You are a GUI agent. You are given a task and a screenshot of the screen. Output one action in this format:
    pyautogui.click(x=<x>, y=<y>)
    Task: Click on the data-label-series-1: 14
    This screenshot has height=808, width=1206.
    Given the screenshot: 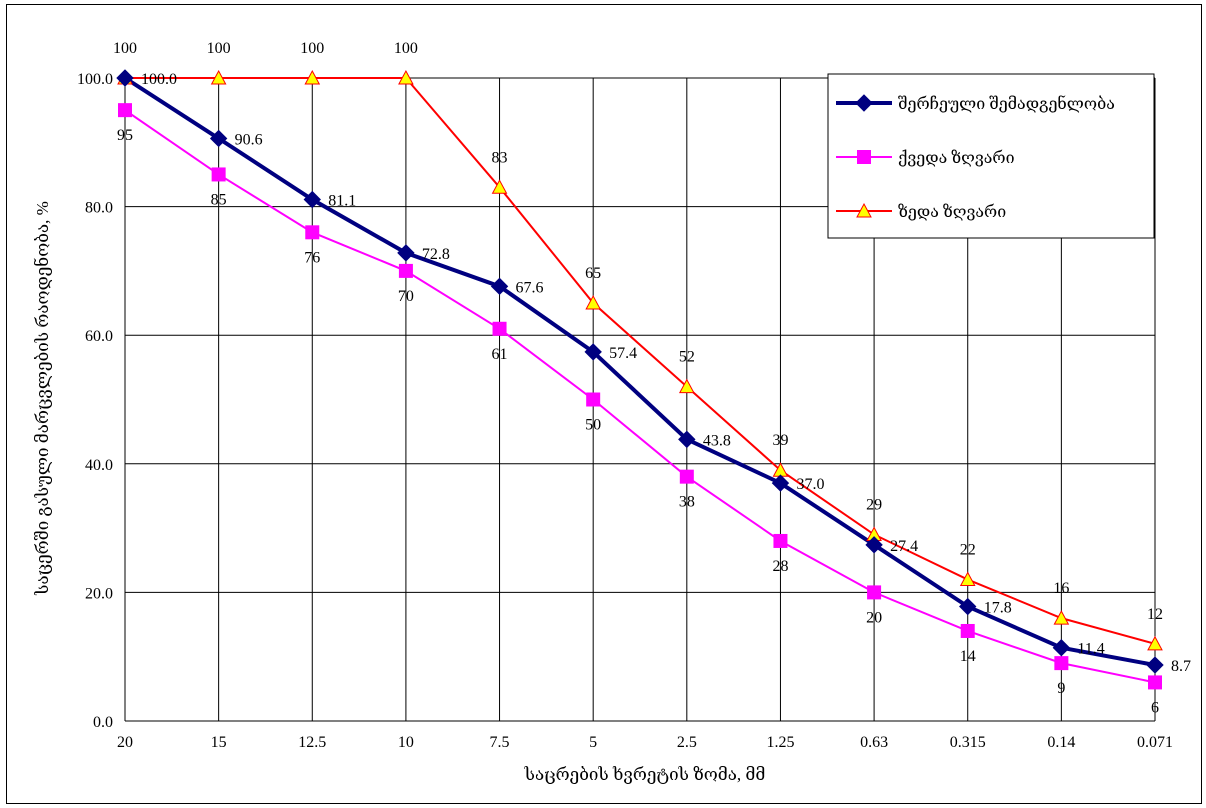 What is the action you would take?
    pyautogui.click(x=968, y=656)
    